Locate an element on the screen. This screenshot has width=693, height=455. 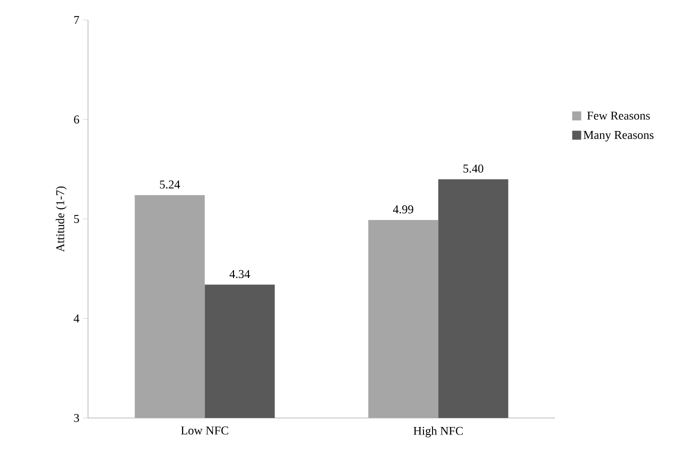
data-label: 5.24 is located at coordinates (170, 184).